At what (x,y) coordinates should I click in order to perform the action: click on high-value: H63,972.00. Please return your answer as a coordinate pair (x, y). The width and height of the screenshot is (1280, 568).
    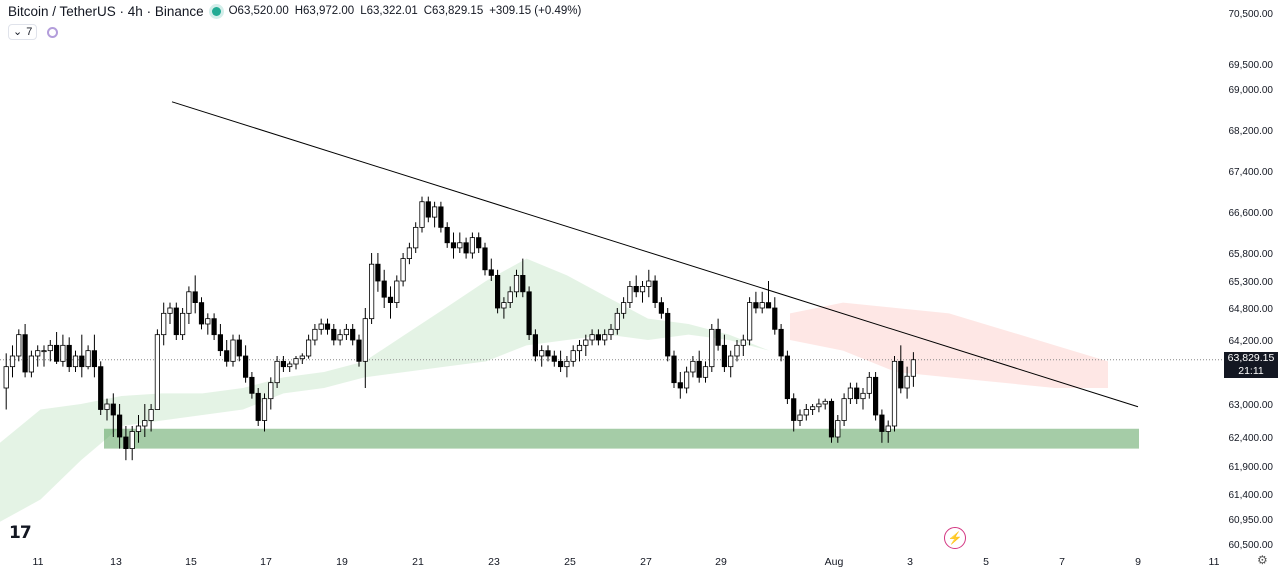
    Looking at the image, I should click on (324, 11).